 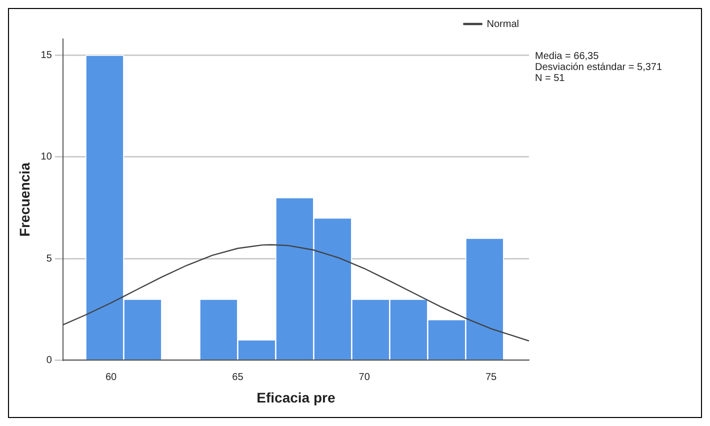 I want to click on y-tick-label: 10, so click(x=46, y=157).